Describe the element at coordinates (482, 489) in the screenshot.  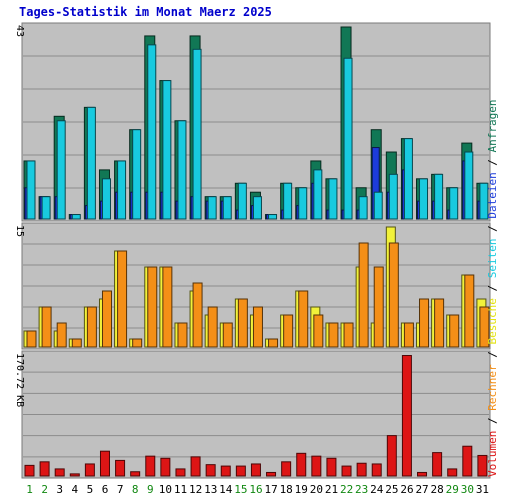
I see `x-tick-label: 31` at that location.